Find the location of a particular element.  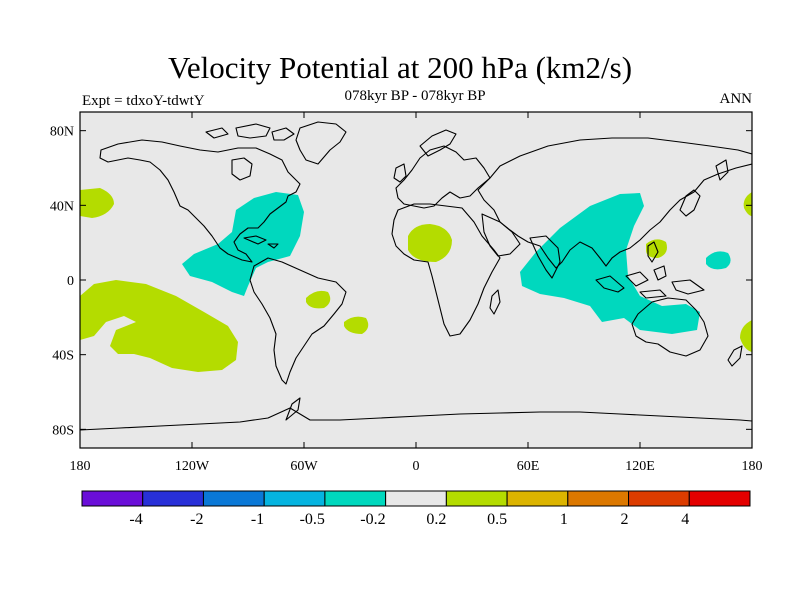

positive-anomaly-east-edge-south is located at coordinates (746, 336).